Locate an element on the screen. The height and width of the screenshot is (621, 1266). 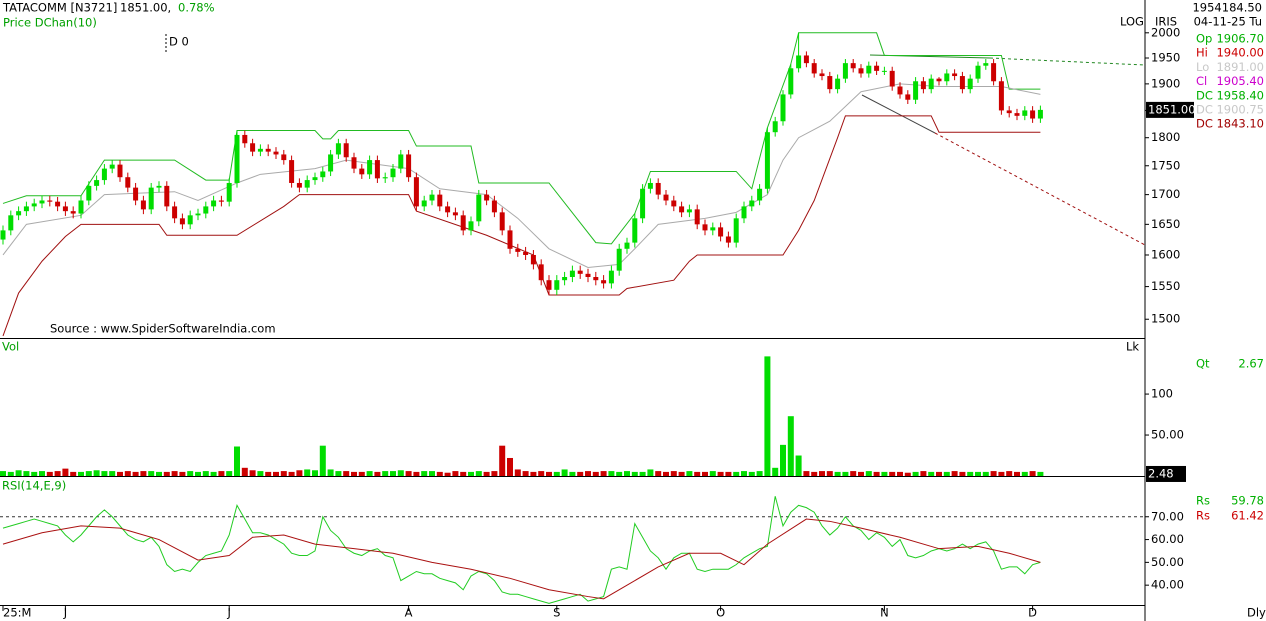
info-label: Lo is located at coordinates (1202, 67).